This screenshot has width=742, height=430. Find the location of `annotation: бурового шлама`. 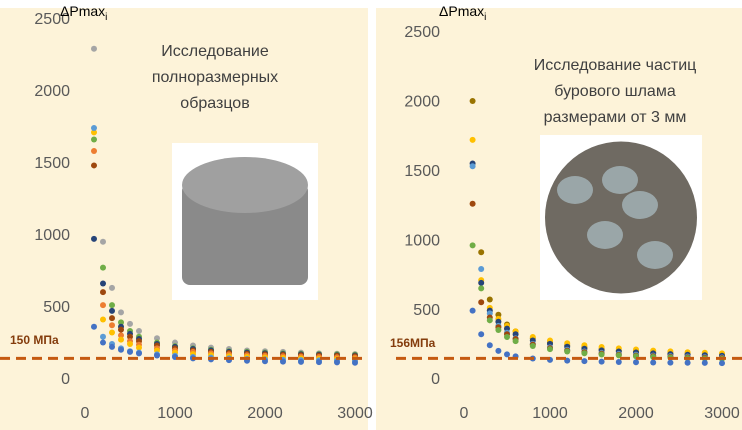

annotation: бурового шлама is located at coordinates (615, 91).